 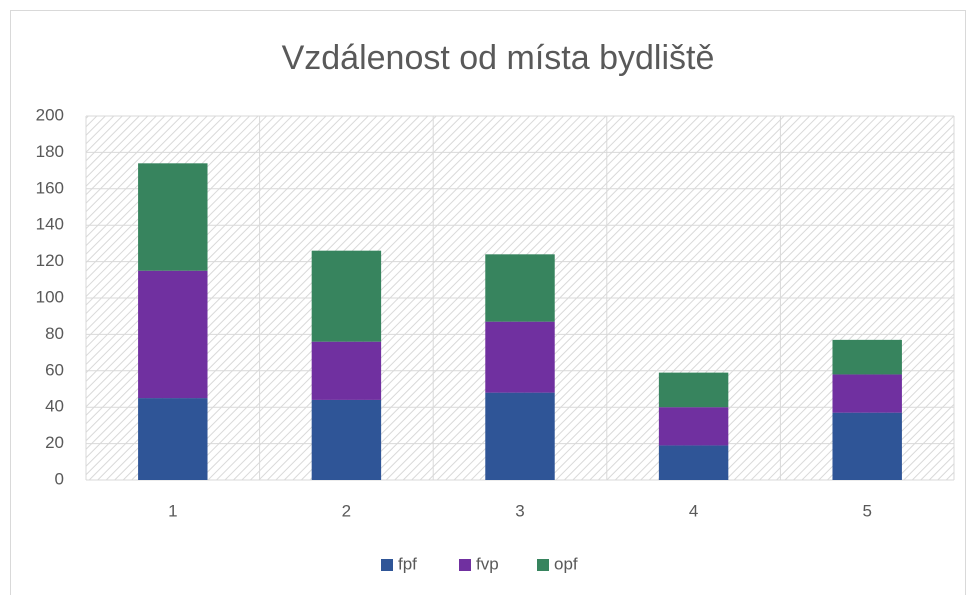 What do you see at coordinates (566, 563) in the screenshot?
I see `legend-label: opf` at bounding box center [566, 563].